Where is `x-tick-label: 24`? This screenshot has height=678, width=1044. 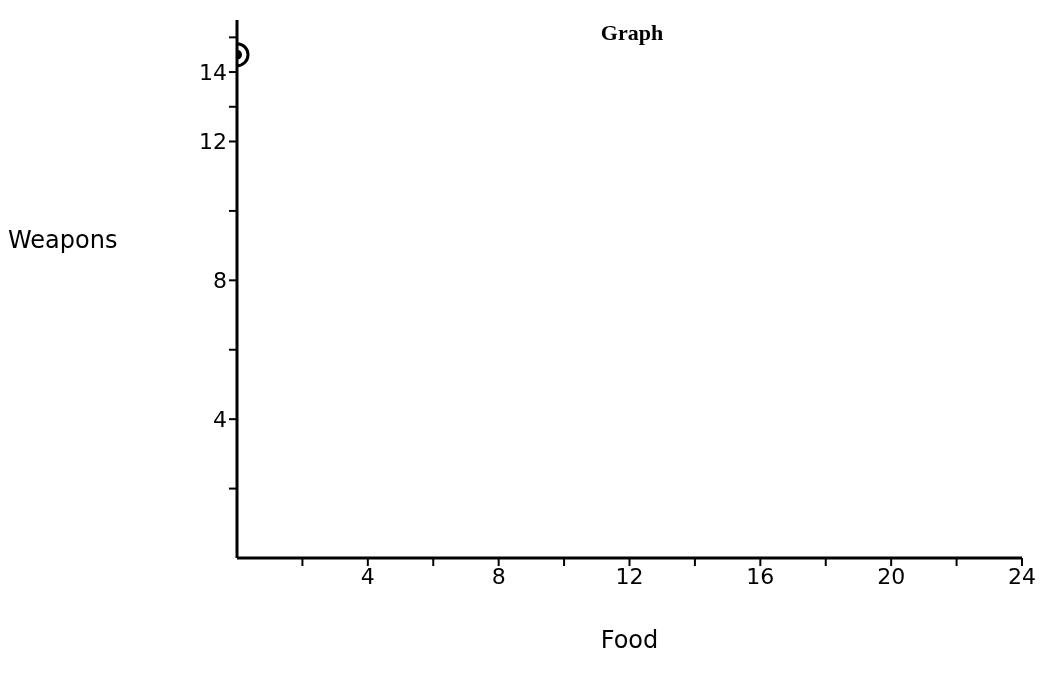
x-tick-label: 24 is located at coordinates (1022, 576).